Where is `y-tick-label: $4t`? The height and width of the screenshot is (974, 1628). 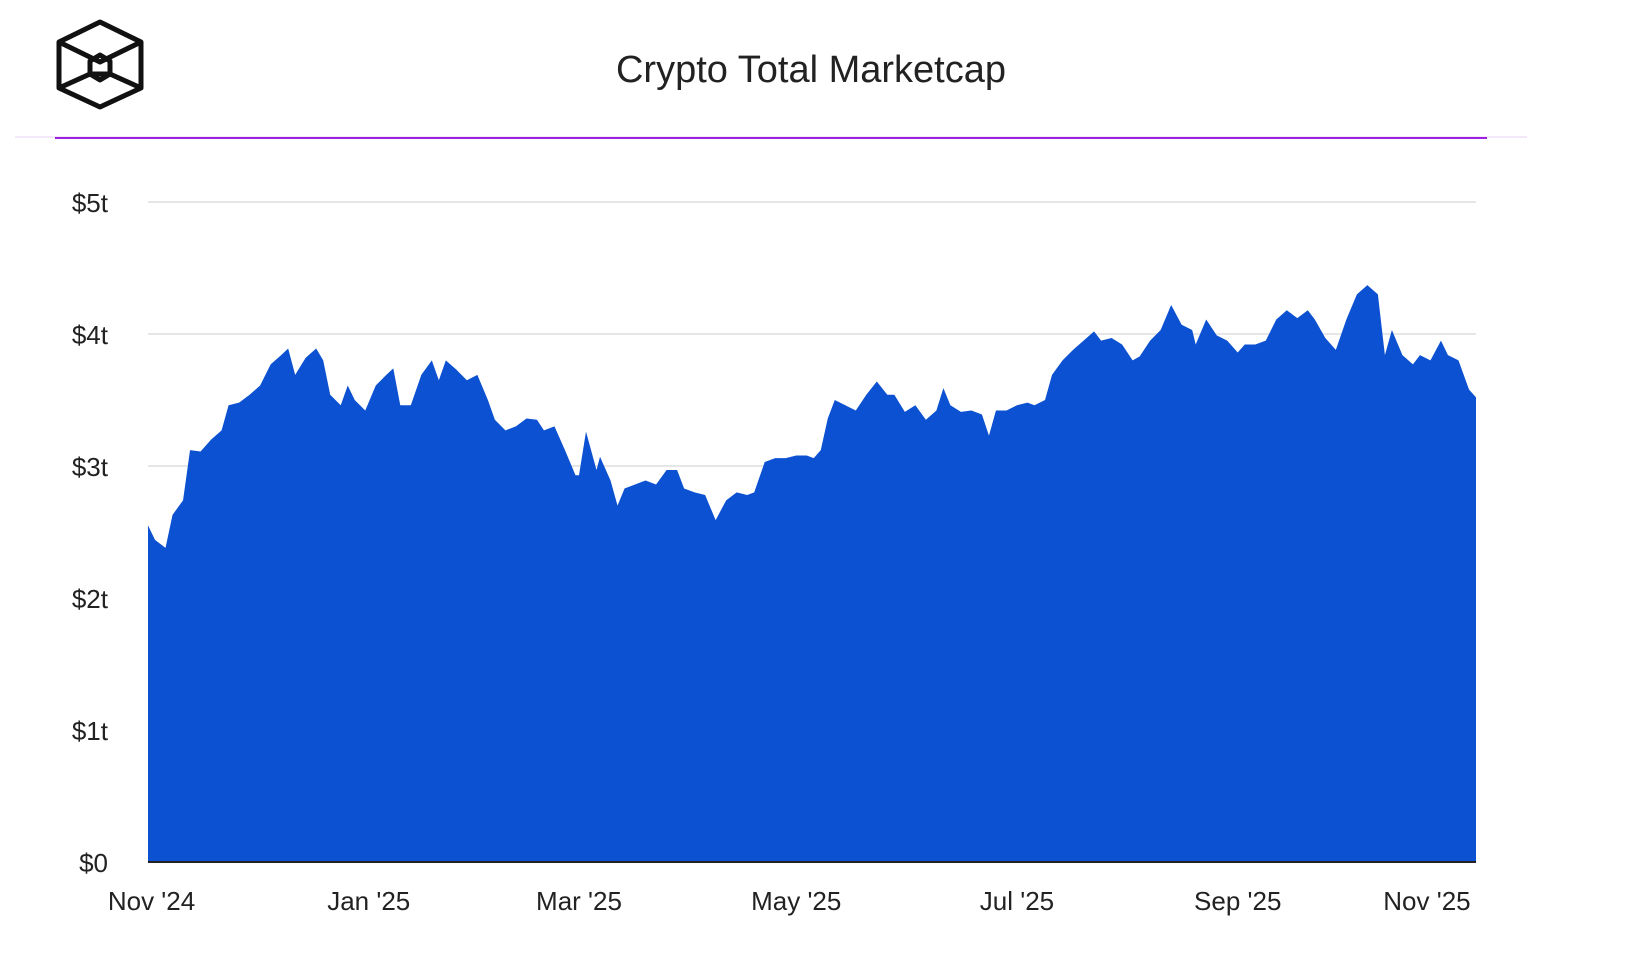
y-tick-label: $4t is located at coordinates (90, 335).